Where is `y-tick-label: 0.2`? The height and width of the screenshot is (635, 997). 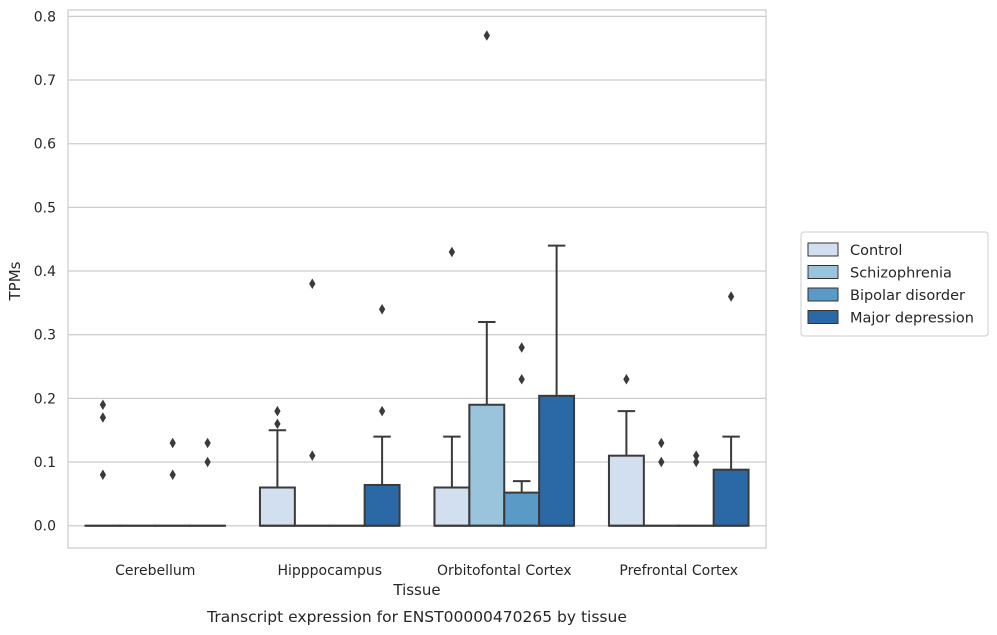
y-tick-label: 0.2 is located at coordinates (45, 399).